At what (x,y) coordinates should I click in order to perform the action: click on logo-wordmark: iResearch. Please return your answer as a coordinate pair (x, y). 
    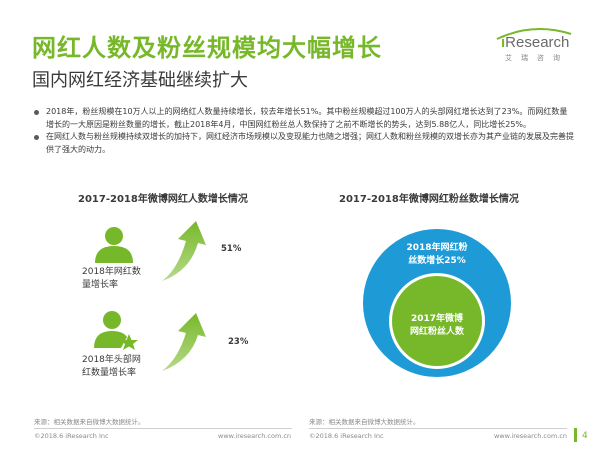
    Looking at the image, I should click on (535, 42).